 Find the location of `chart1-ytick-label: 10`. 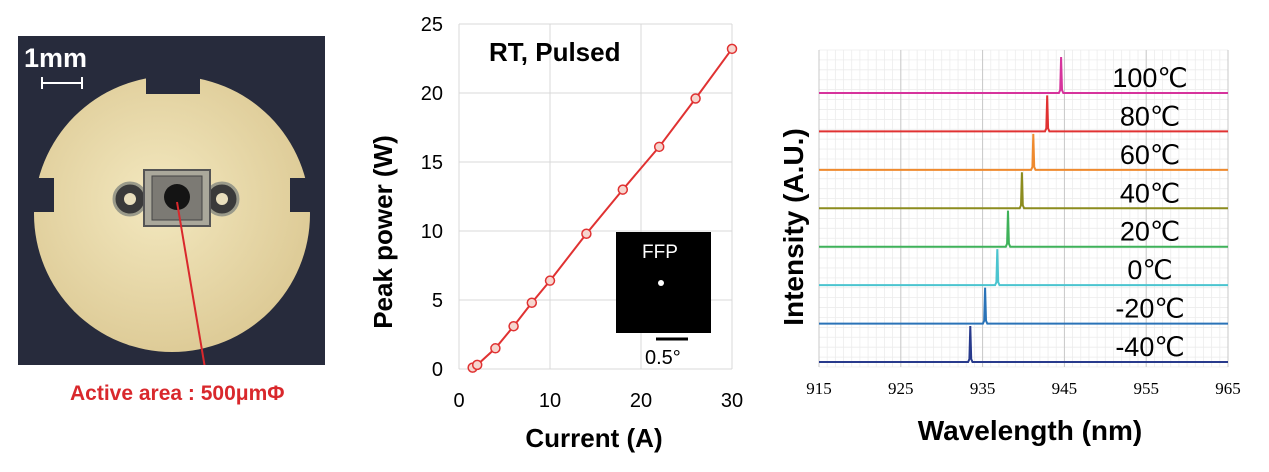

chart1-ytick-label: 10 is located at coordinates (432, 232).